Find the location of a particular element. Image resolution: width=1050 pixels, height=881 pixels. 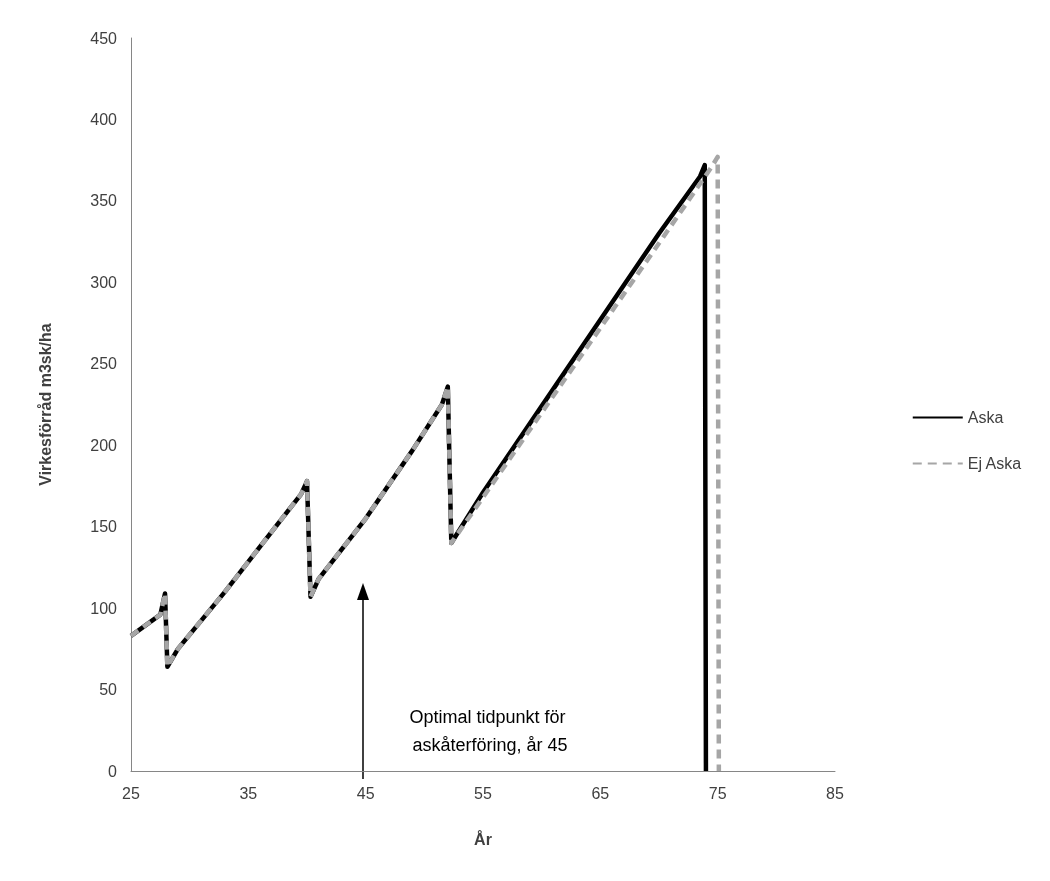

x-tick-label: 85 is located at coordinates (835, 793).